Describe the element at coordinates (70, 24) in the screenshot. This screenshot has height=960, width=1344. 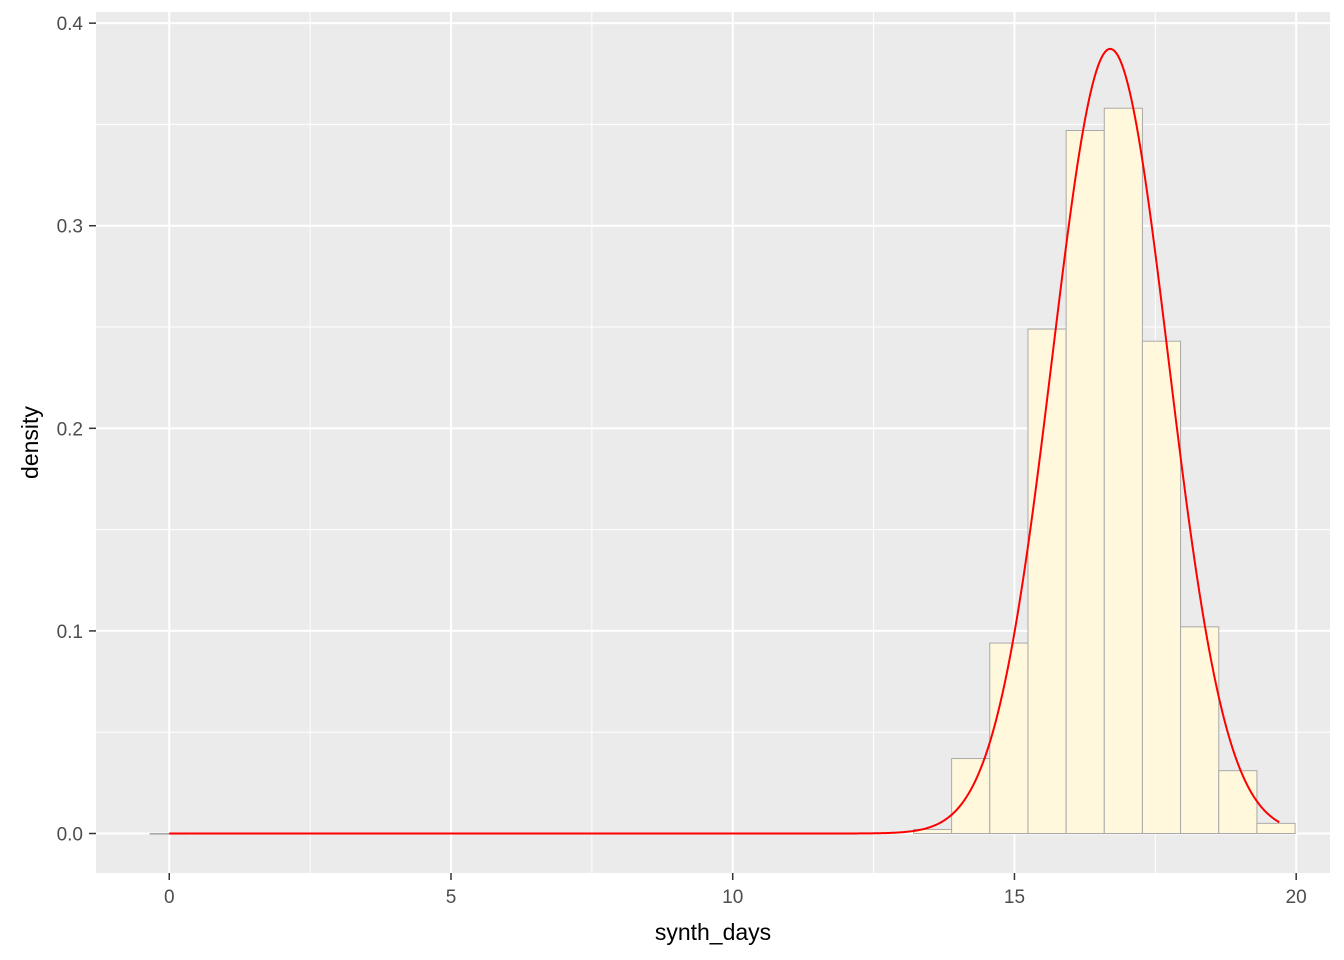
I see `y-tick-label: 0.4` at that location.